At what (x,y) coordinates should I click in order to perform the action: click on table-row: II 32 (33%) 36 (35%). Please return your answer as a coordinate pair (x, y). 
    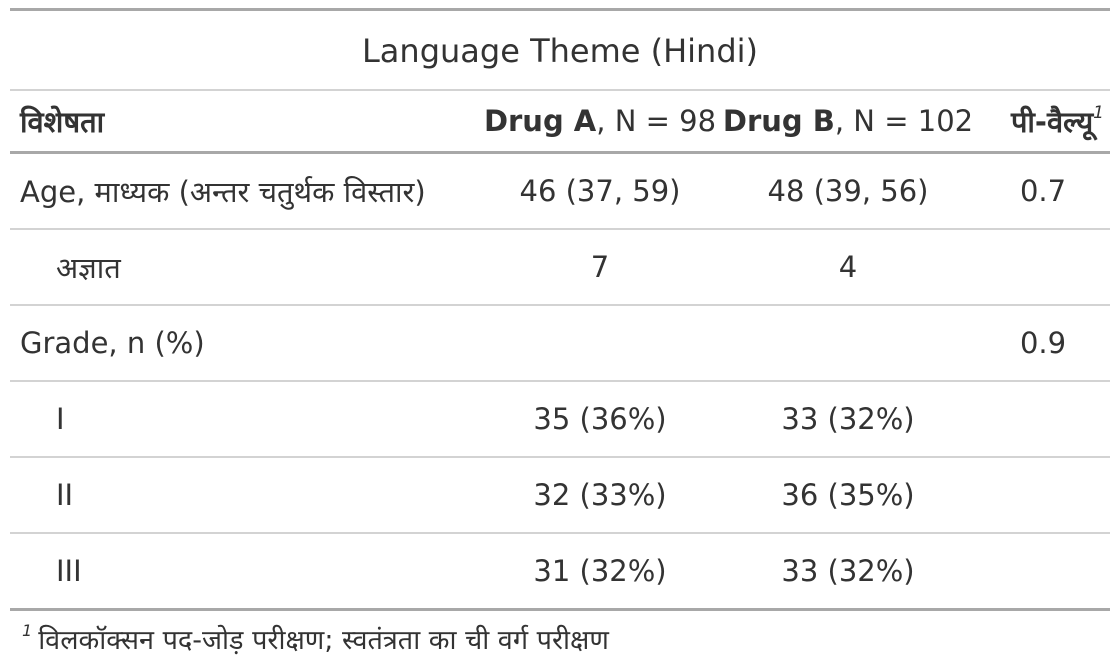
    Looking at the image, I should click on (560, 495).